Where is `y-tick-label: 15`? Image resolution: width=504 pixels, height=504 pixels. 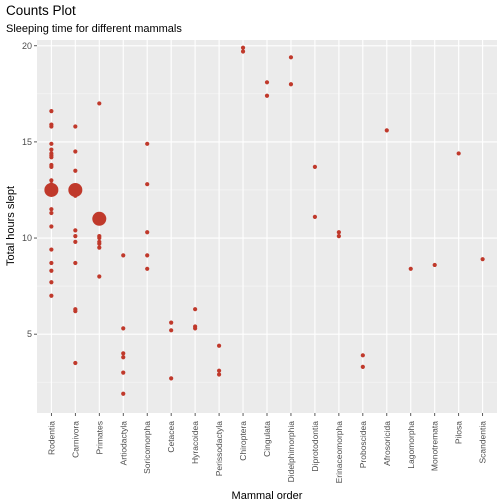
y-tick-label: 15 is located at coordinates (27, 142).